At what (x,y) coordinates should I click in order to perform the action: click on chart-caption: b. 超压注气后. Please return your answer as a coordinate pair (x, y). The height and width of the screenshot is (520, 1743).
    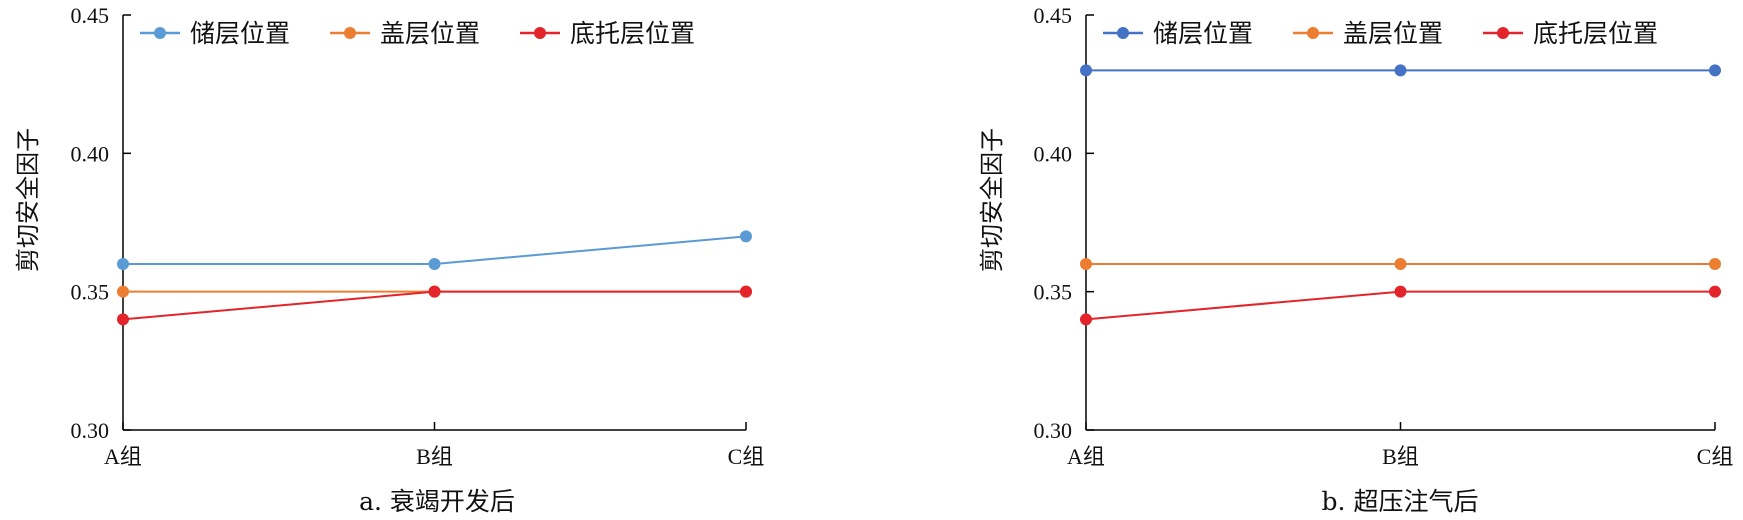
    Looking at the image, I should click on (1400, 501).